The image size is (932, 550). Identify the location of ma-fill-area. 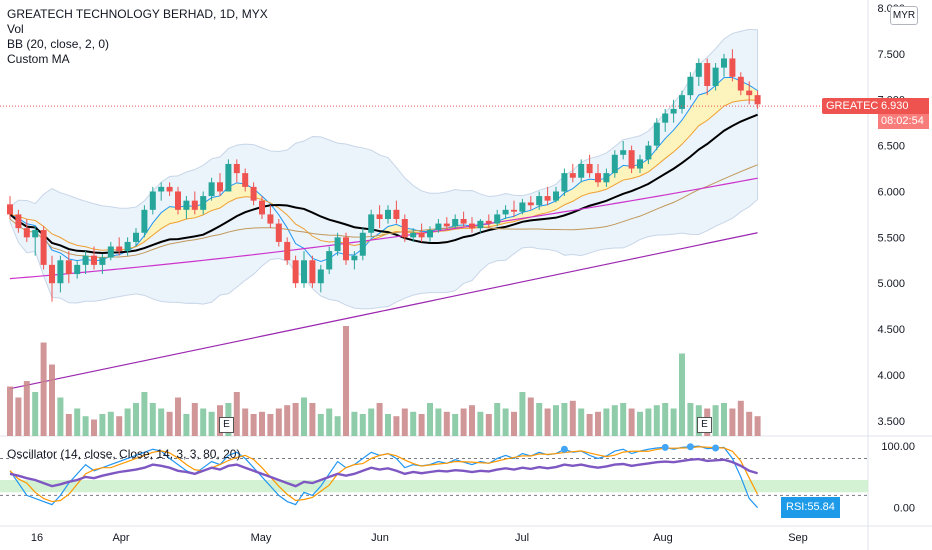
(564, 158).